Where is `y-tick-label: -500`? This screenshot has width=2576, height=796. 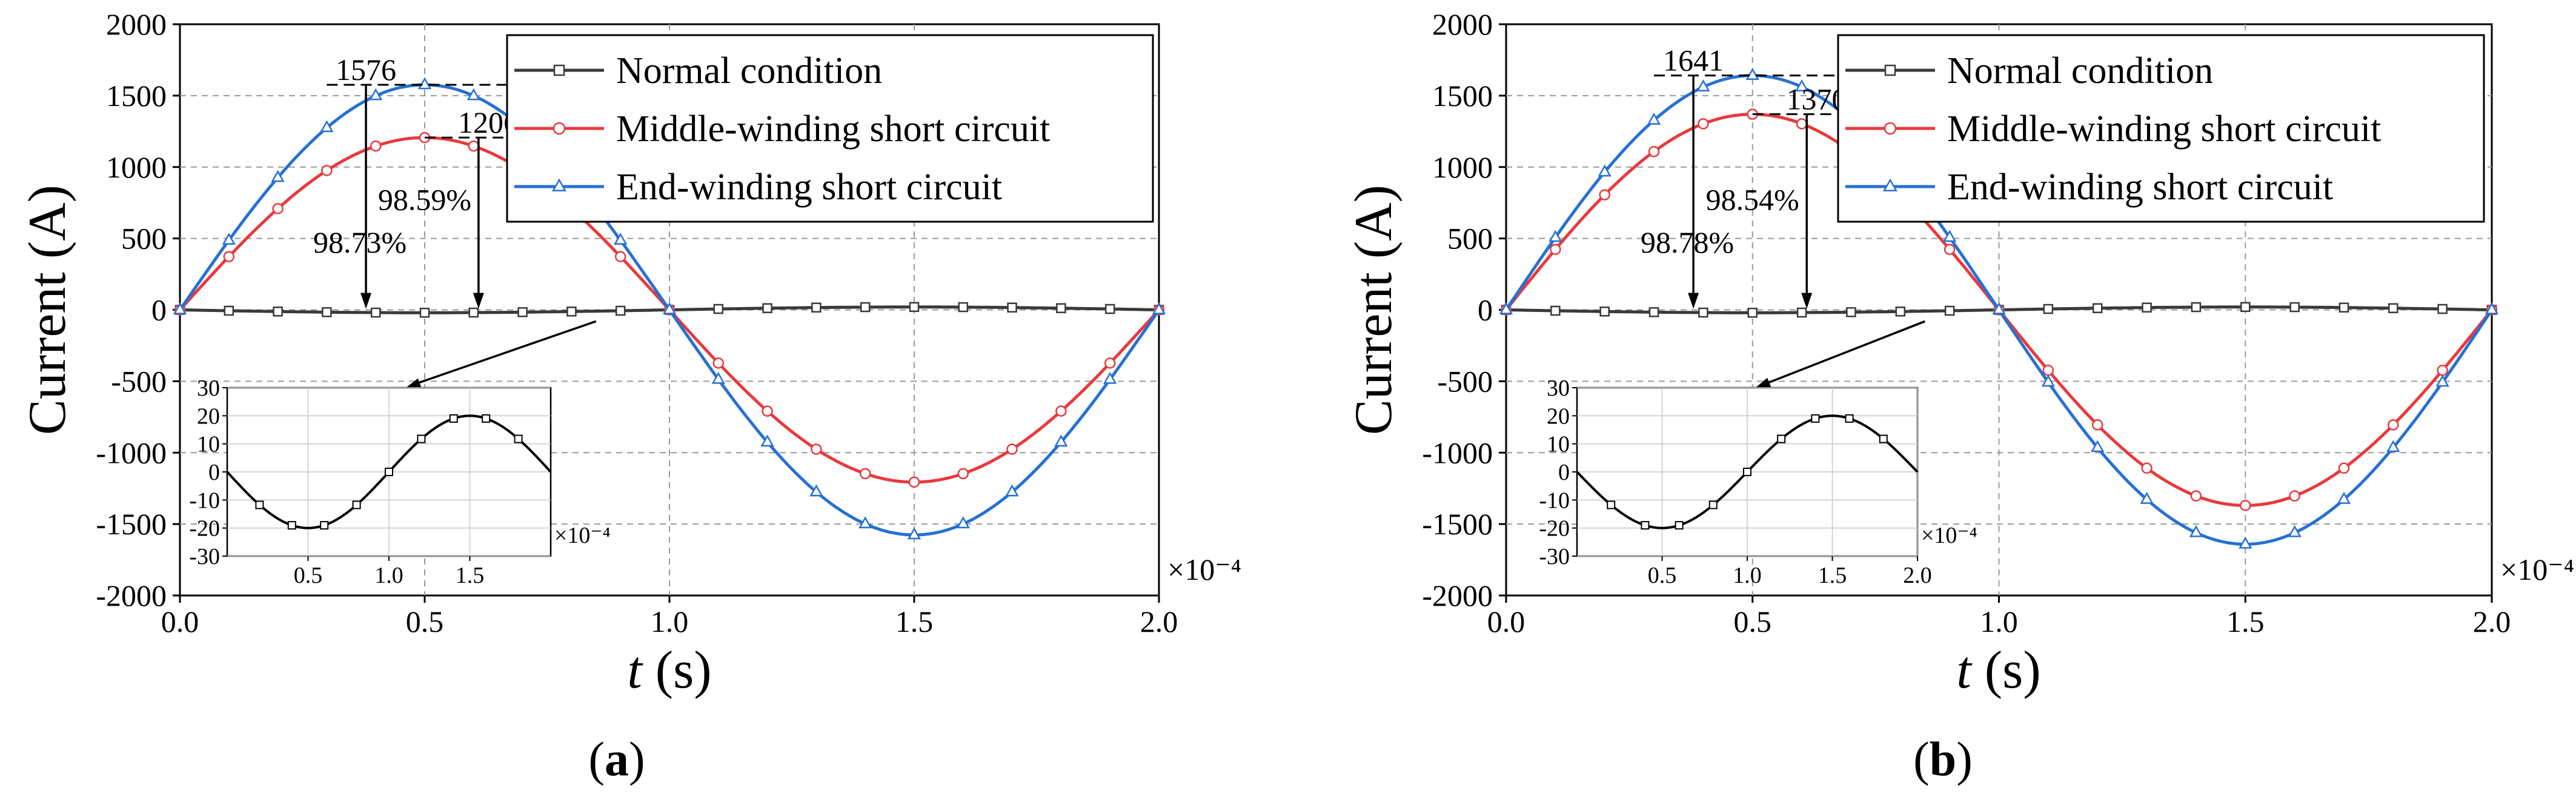 y-tick-label: -500 is located at coordinates (139, 381).